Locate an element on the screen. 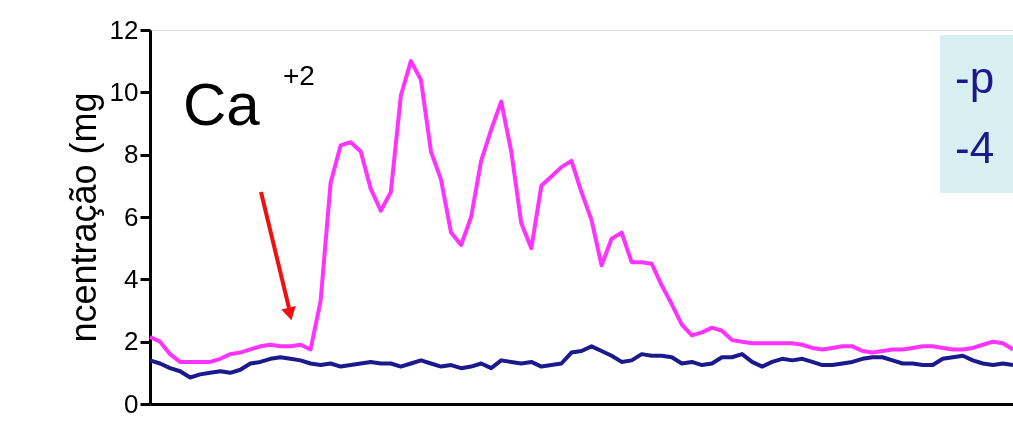 The image size is (1013, 423). y-tick-label: 12 is located at coordinates (124, 29).